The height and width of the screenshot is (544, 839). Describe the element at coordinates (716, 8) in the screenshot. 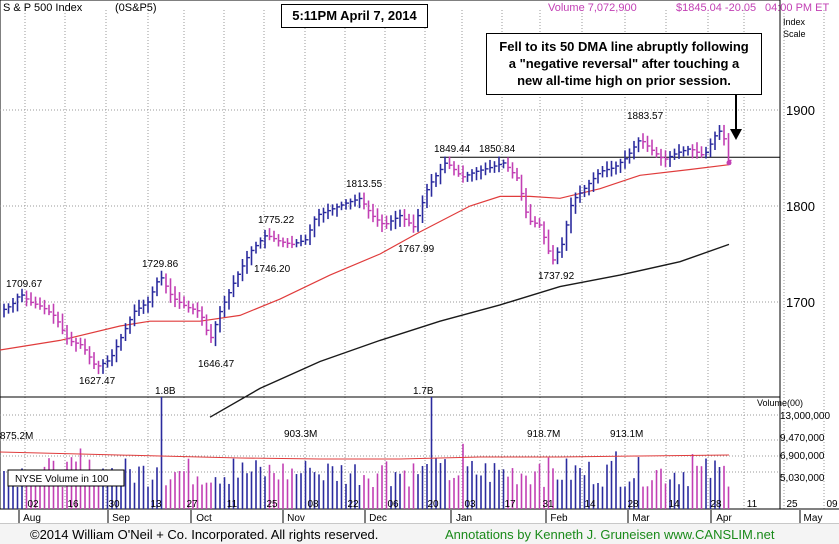

I see `price-readout: $1845.04 -20.05` at that location.